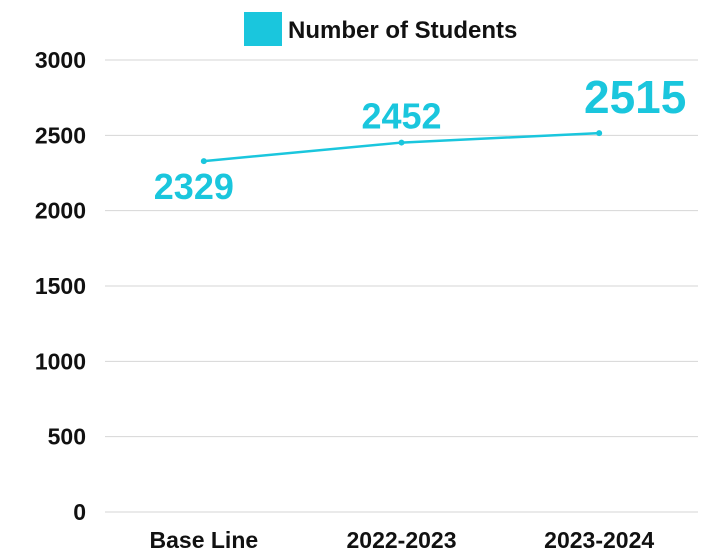  I want to click on y-tick-label: 500, so click(67, 437).